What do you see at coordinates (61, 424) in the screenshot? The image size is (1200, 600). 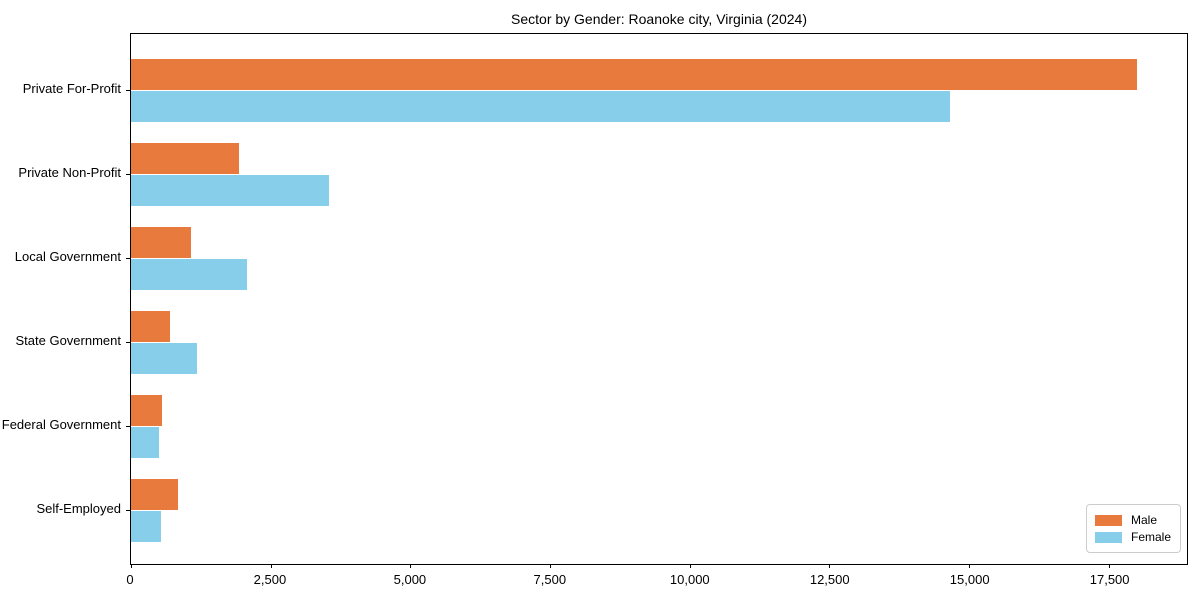 I see `category-label-federal-government: Federal Government` at bounding box center [61, 424].